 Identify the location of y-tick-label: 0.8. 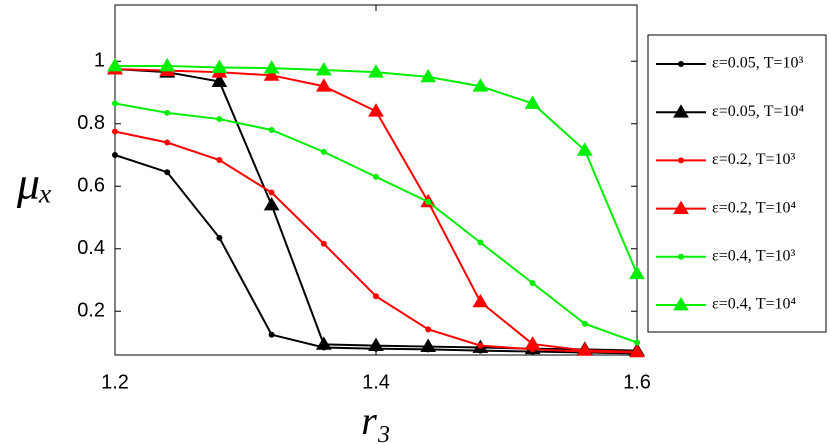
(91, 123).